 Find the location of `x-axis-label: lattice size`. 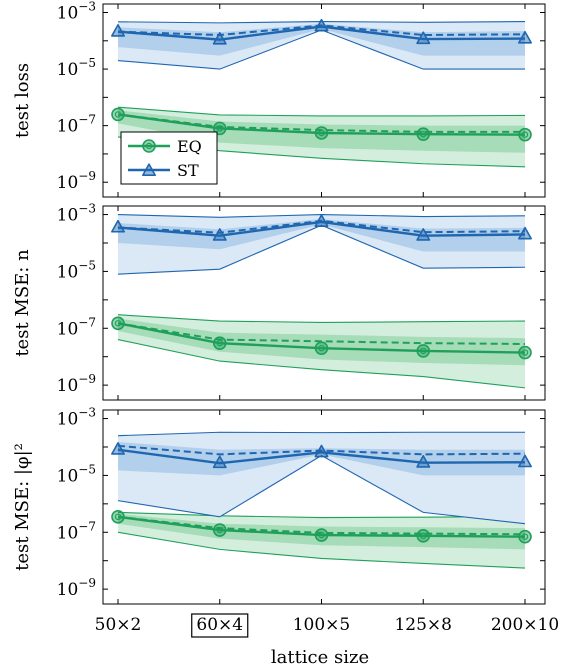

x-axis-label: lattice size is located at coordinates (320, 656).